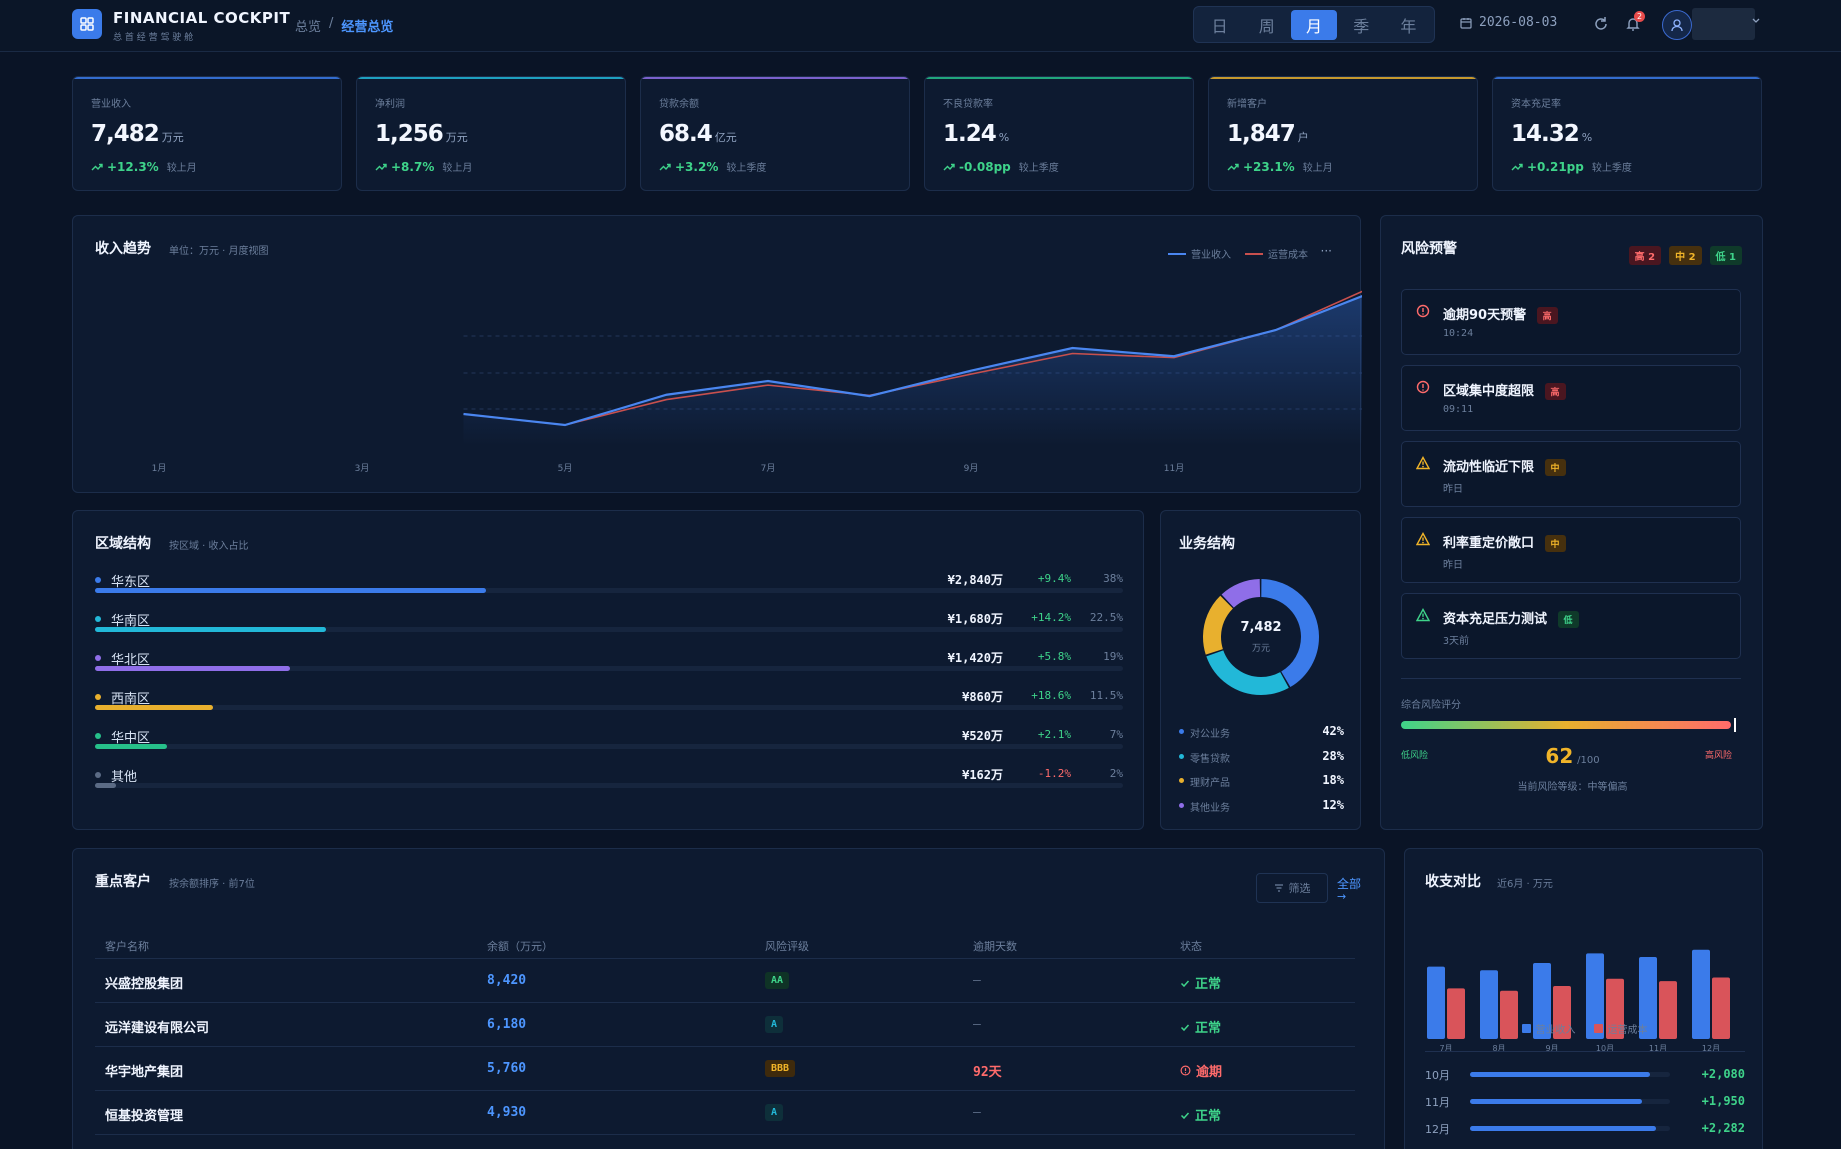 The image size is (1841, 1149). What do you see at coordinates (712, 166) in the screenshot?
I see `kpi-delta: +3.2% 较上季度` at bounding box center [712, 166].